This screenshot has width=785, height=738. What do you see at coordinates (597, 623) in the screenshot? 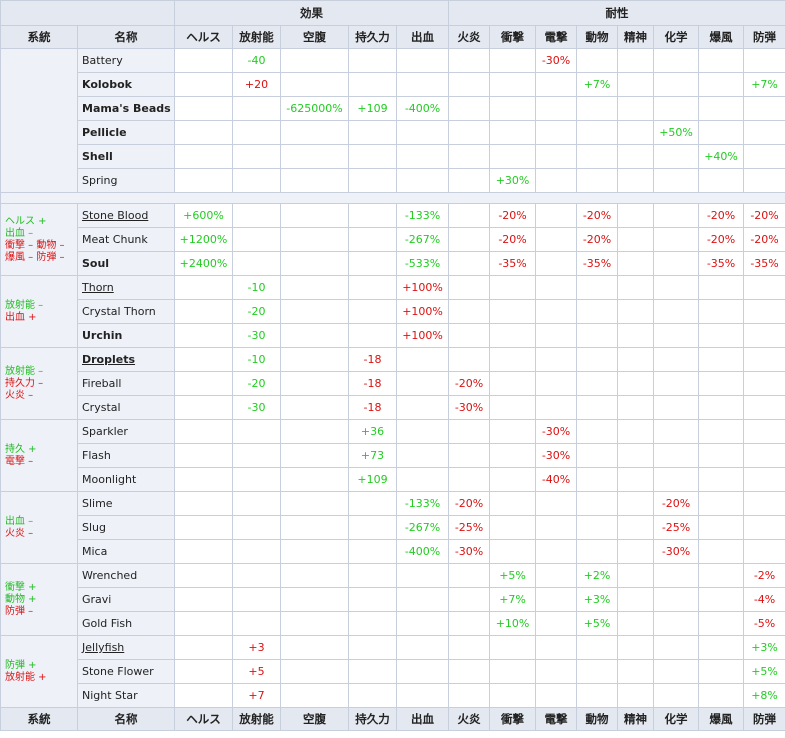
I see `value-cell: +5%` at bounding box center [597, 623].